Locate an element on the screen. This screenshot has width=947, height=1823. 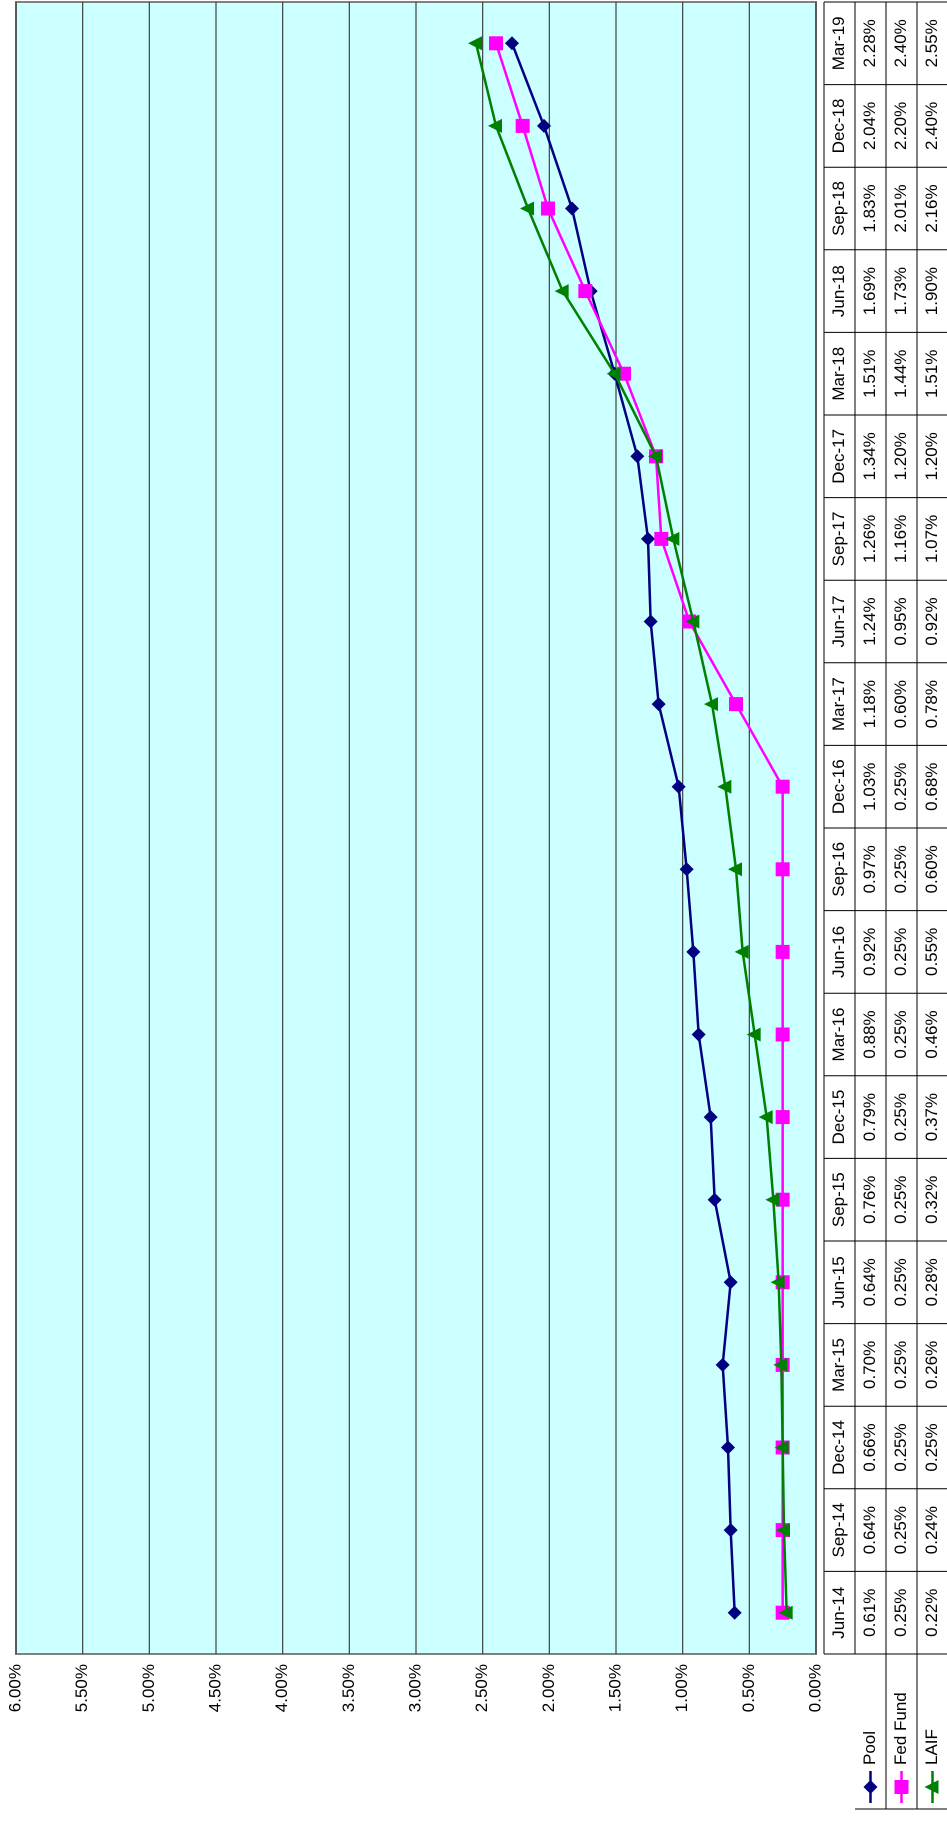
table-value: 1.26% is located at coordinates (869, 539).